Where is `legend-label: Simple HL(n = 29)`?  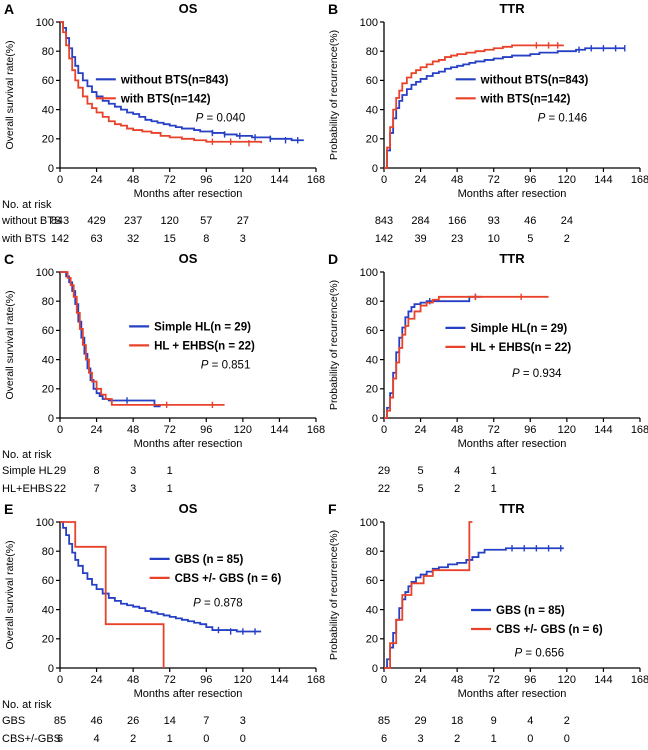
legend-label: Simple HL(n = 29) is located at coordinates (518, 329).